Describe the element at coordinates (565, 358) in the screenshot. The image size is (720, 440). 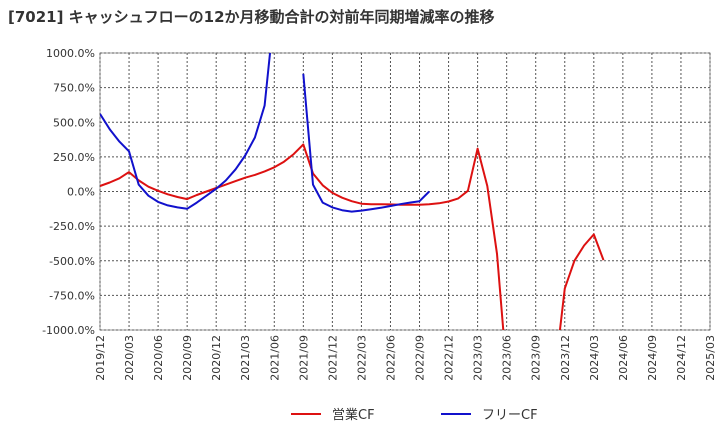
I see `x-tick-label: 2023/12` at that location.